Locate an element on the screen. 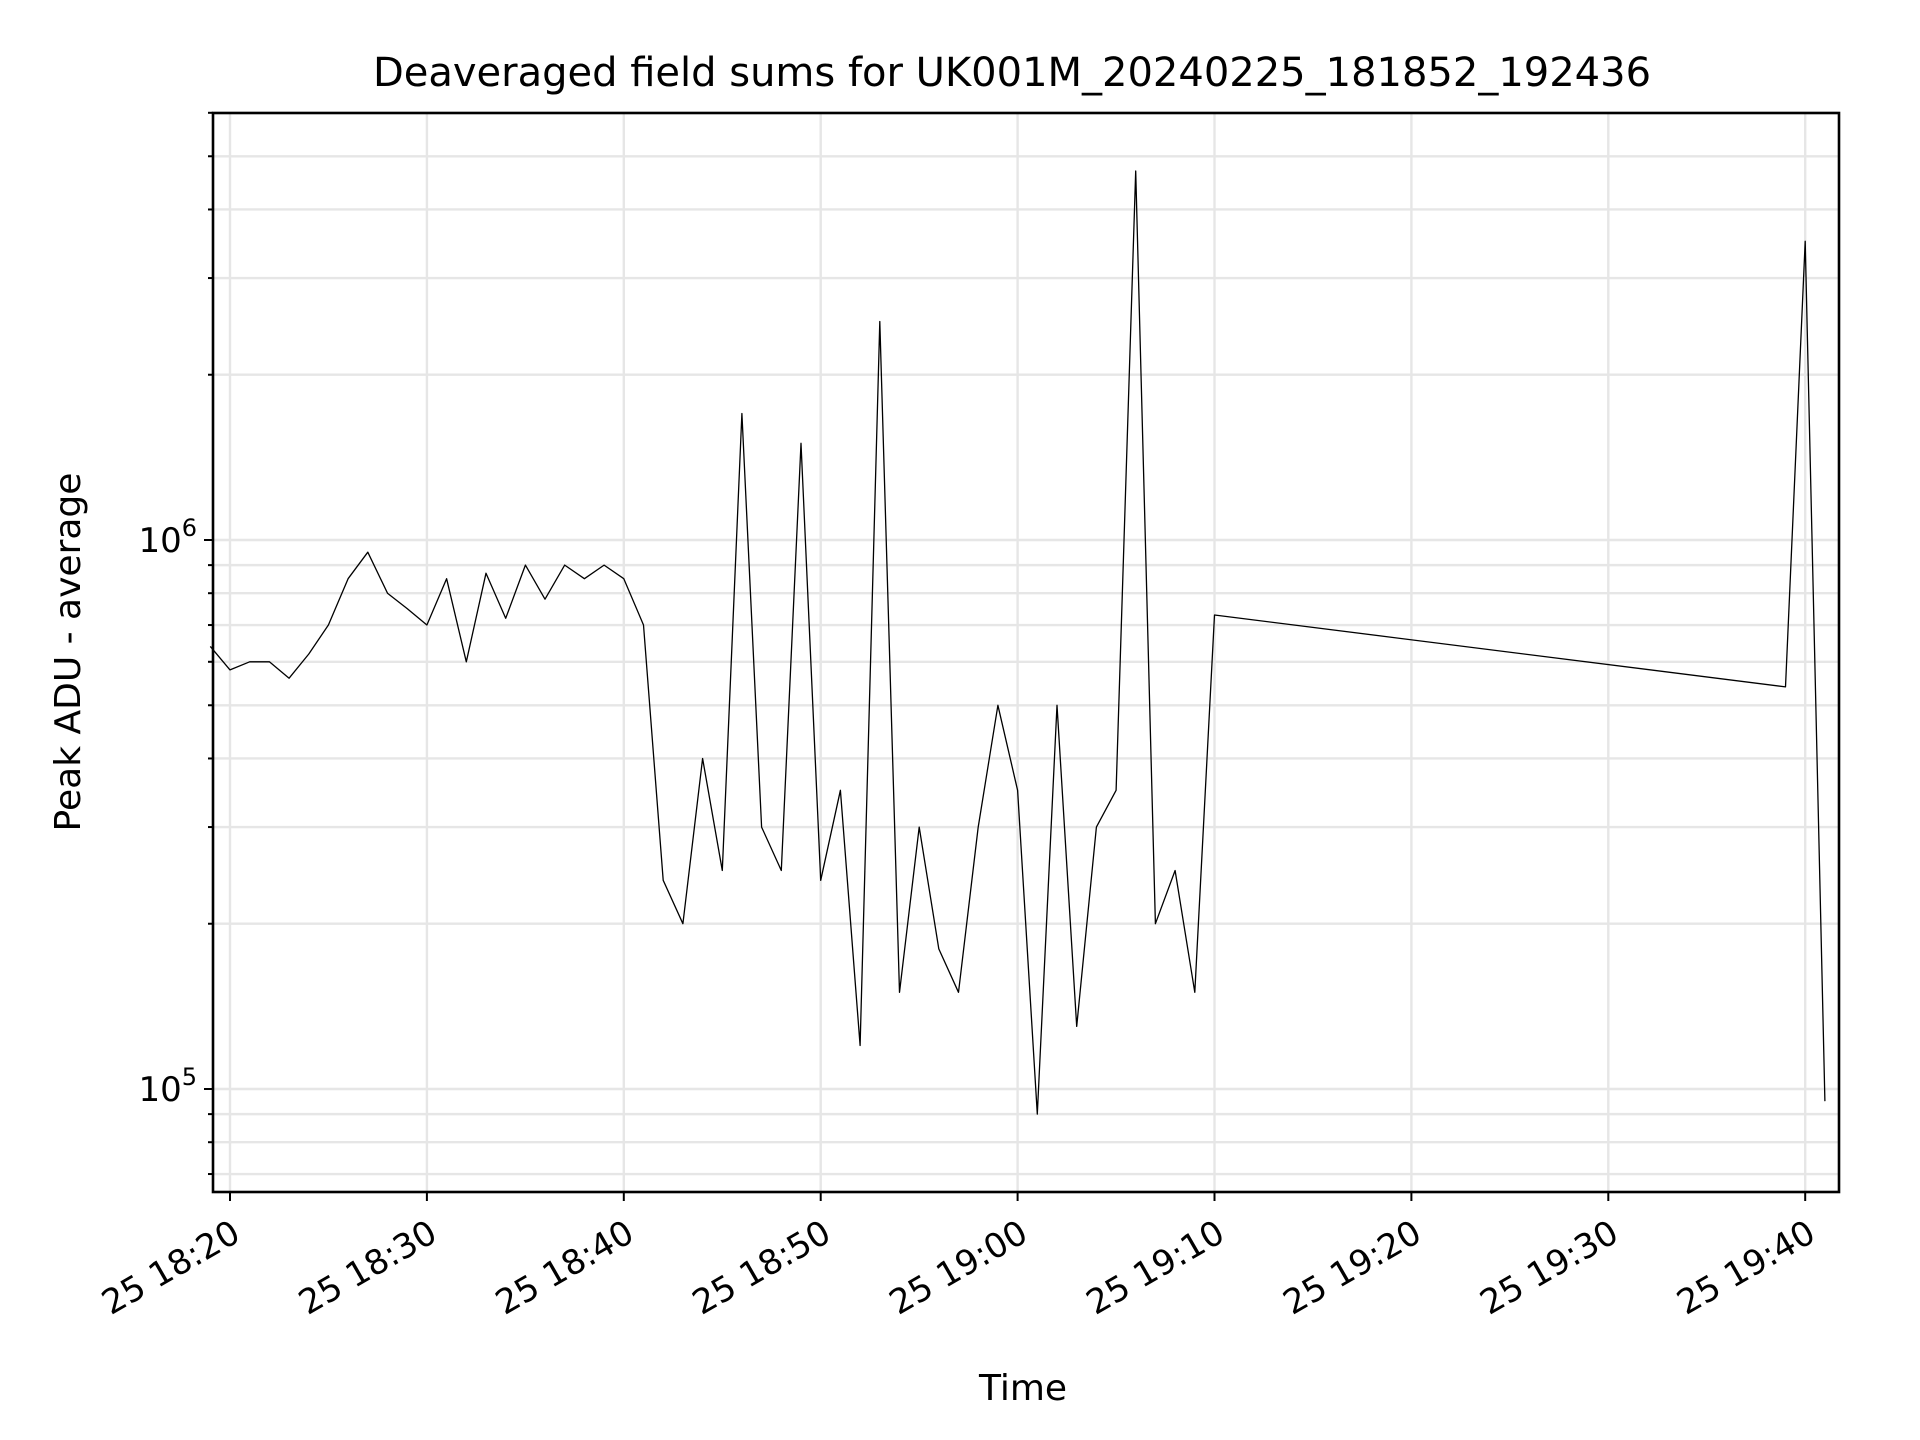  x-tick-label: 25 19:40 is located at coordinates (1746, 1268).